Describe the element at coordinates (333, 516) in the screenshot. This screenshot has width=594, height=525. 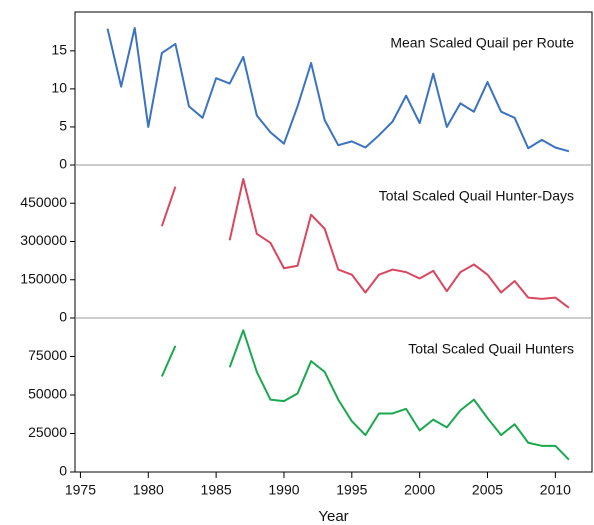
I see `x-axis-label: Year` at that location.